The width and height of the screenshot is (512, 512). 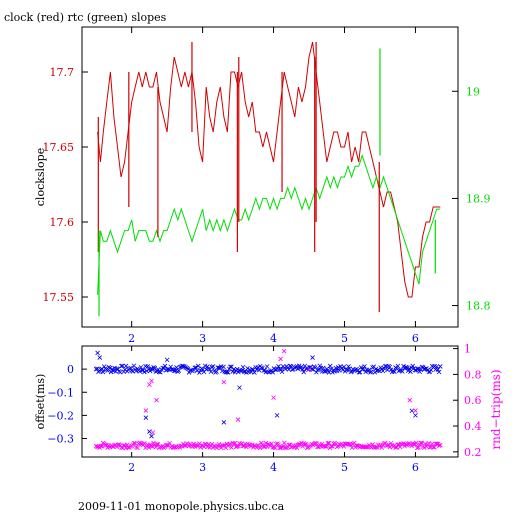 What do you see at coordinates (62, 222) in the screenshot?
I see `top-y-tick-label-left: 17.6` at bounding box center [62, 222].